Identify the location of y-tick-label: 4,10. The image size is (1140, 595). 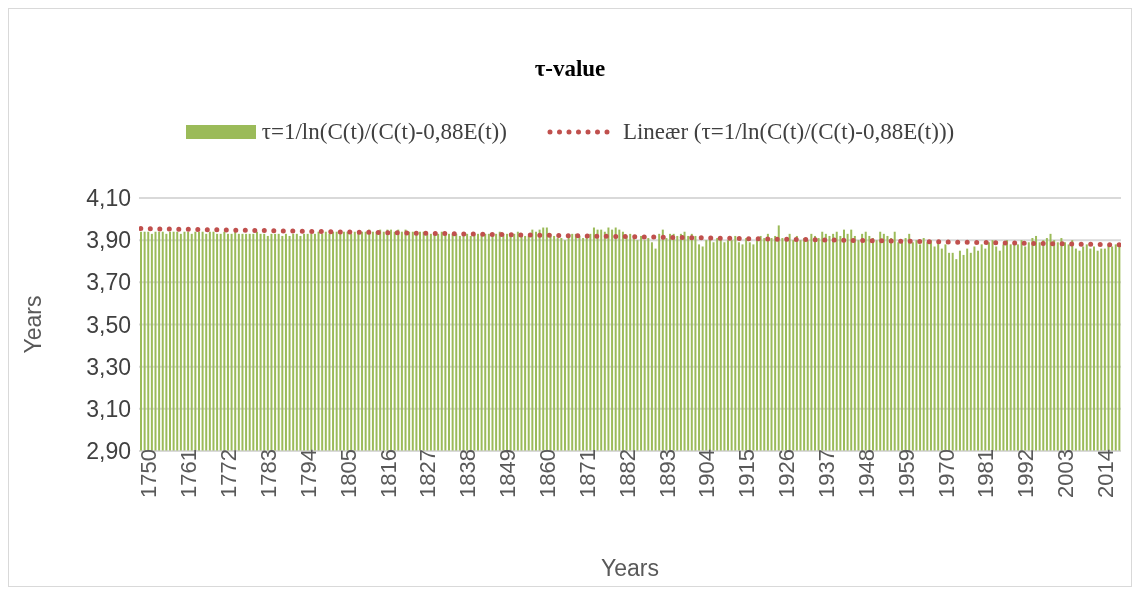
(108, 198).